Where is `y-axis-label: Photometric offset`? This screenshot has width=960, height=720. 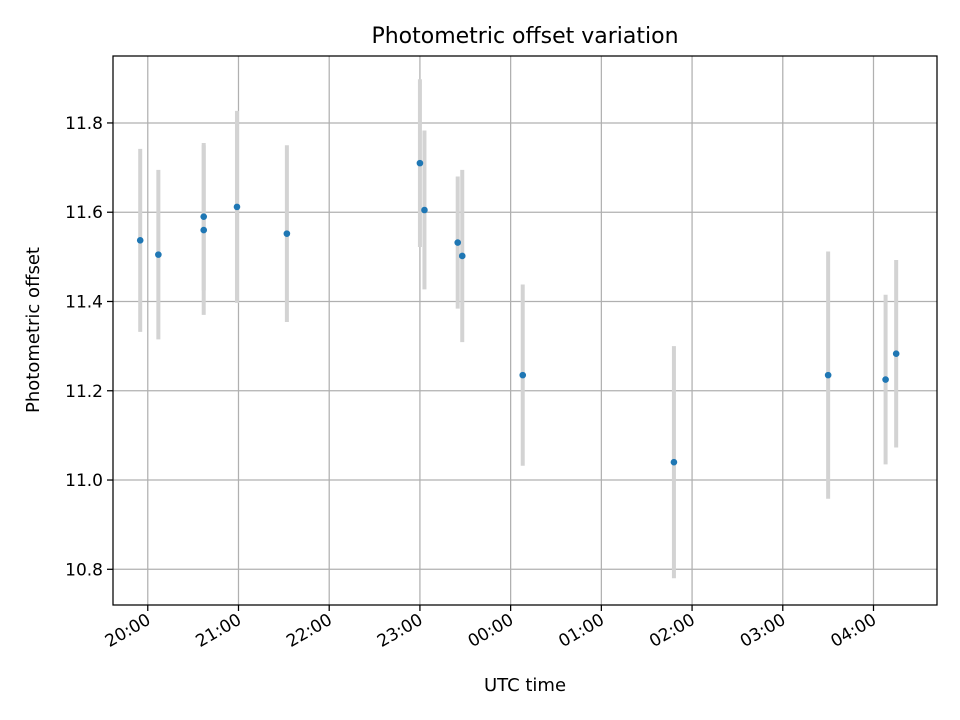
y-axis-label: Photometric offset is located at coordinates (33, 330).